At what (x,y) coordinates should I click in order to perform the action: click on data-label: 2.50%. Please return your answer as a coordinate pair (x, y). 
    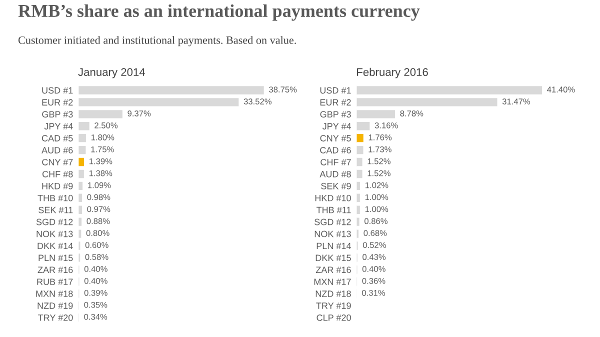
    Looking at the image, I should click on (106, 125).